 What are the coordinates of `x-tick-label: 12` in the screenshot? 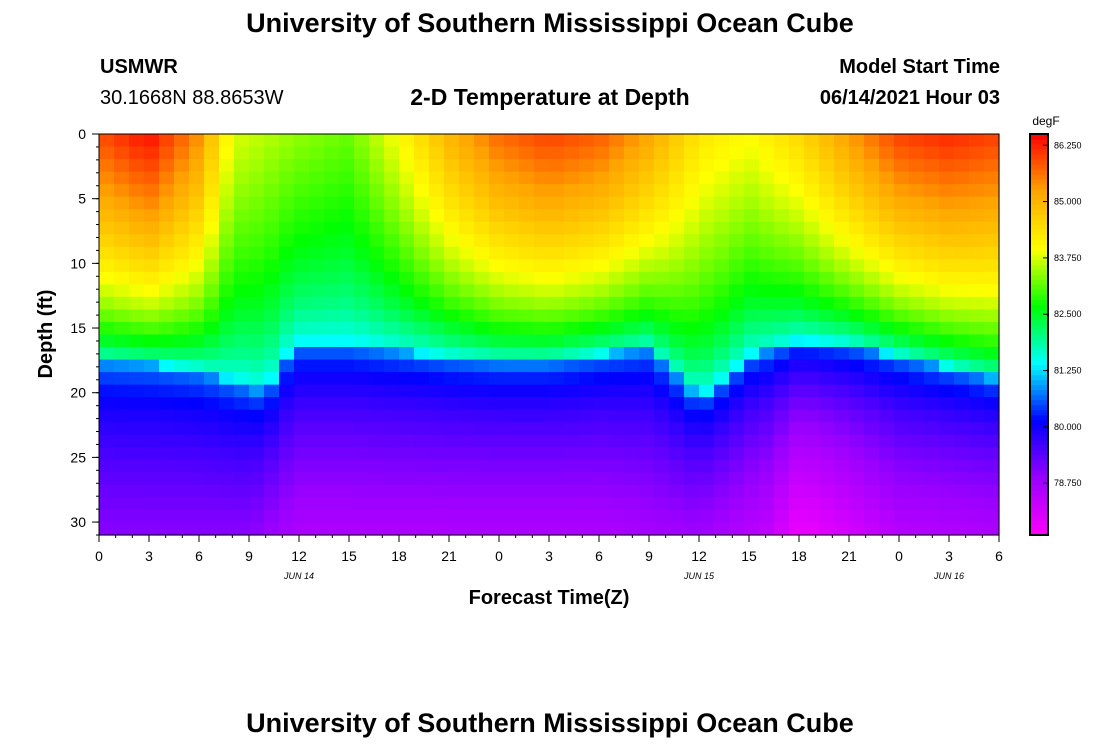 It's located at (299, 556).